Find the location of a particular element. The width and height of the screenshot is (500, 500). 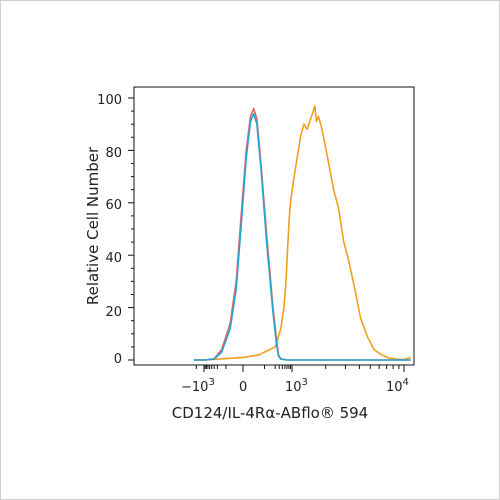

y-tick-label: 100 is located at coordinates (109, 100).